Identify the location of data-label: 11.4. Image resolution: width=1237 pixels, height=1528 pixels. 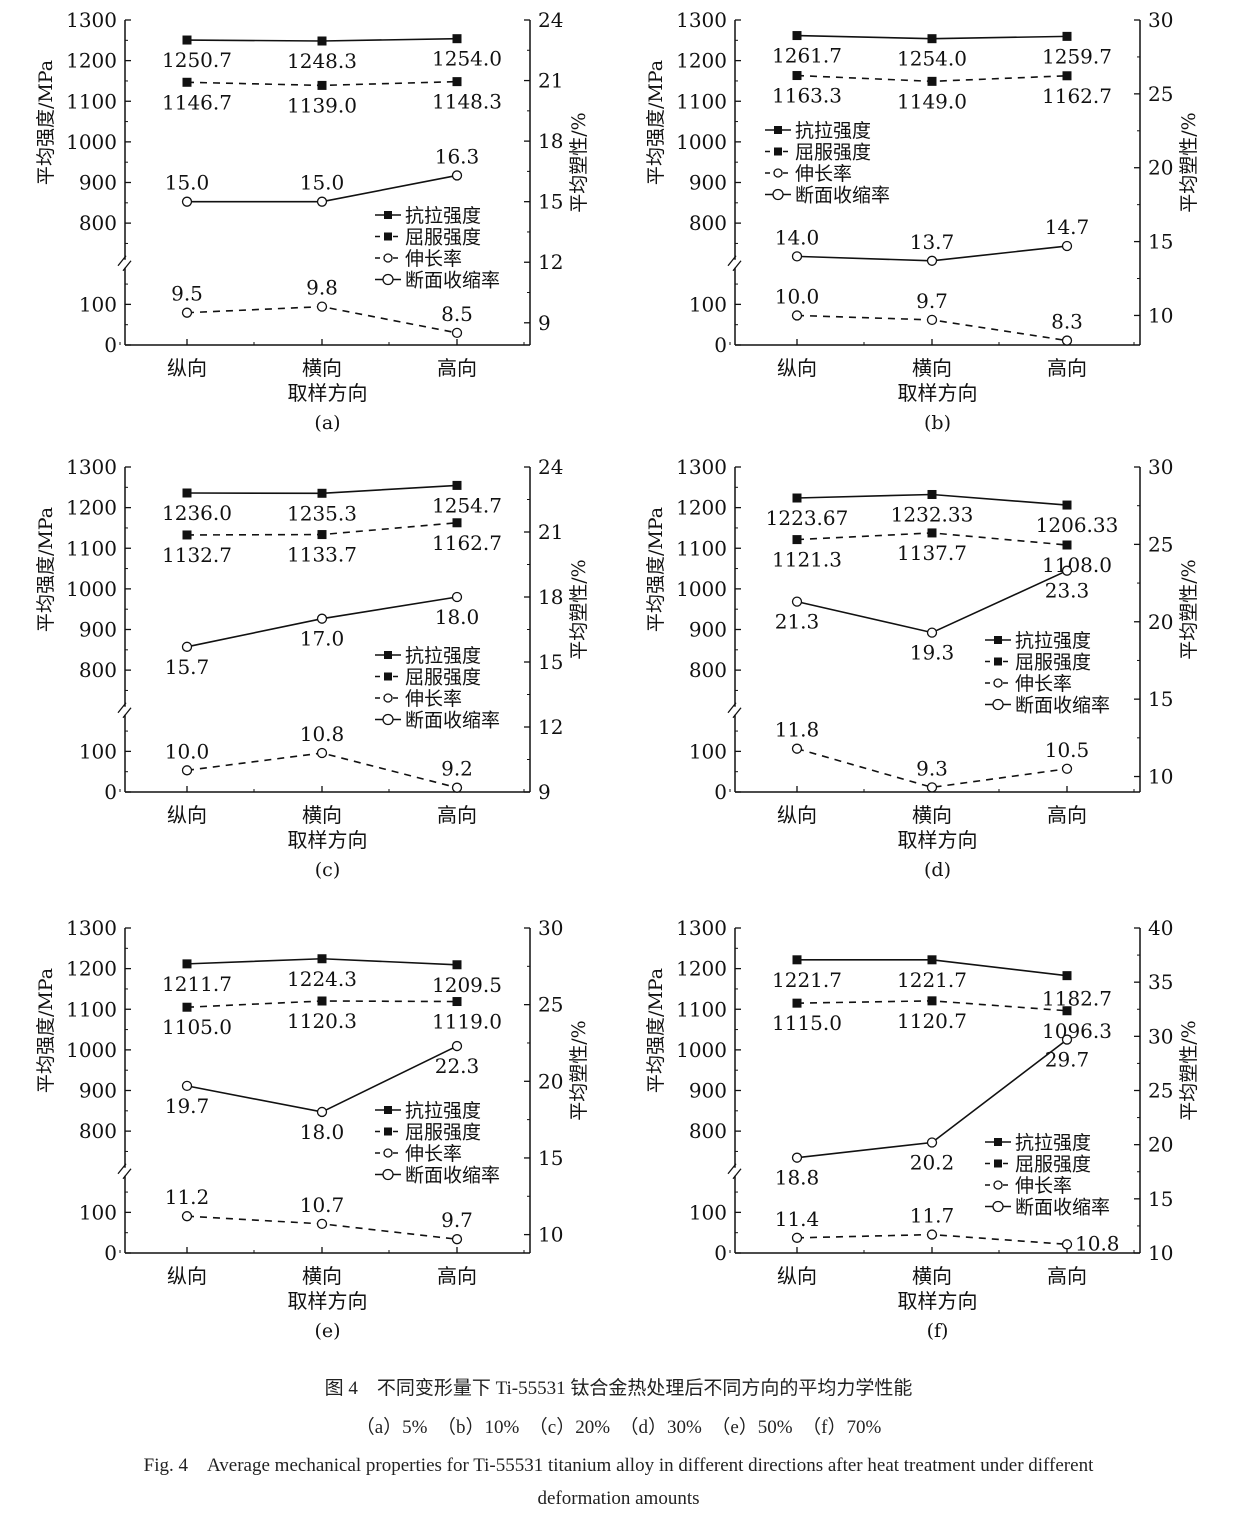
(797, 1219).